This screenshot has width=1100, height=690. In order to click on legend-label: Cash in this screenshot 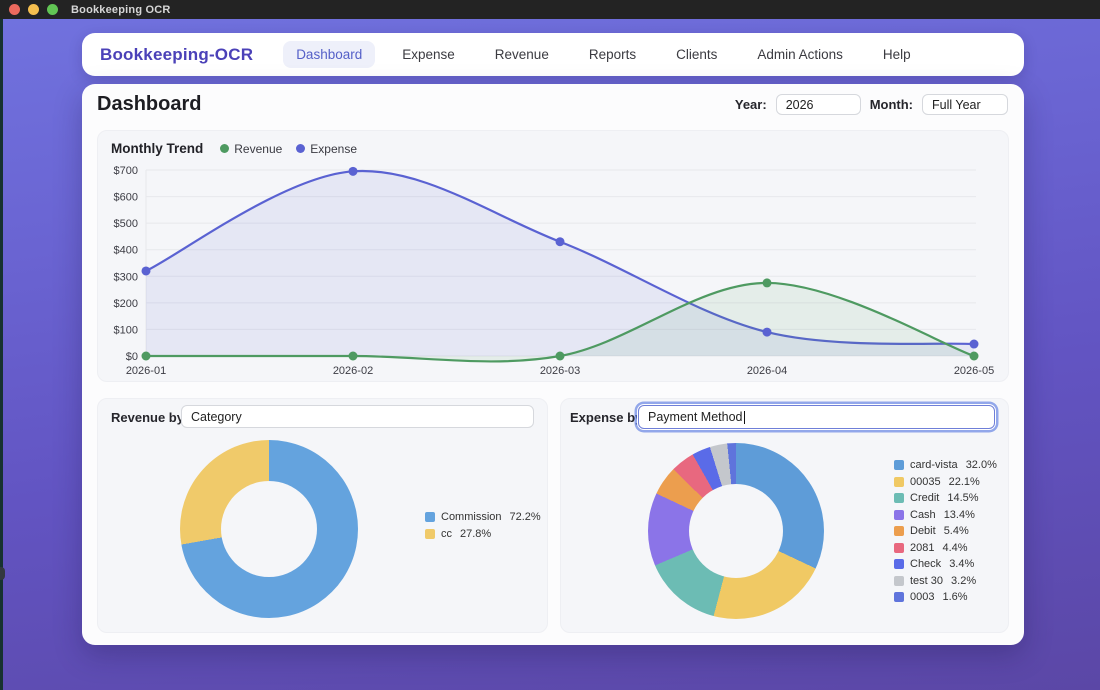, I will do `click(923, 514)`.